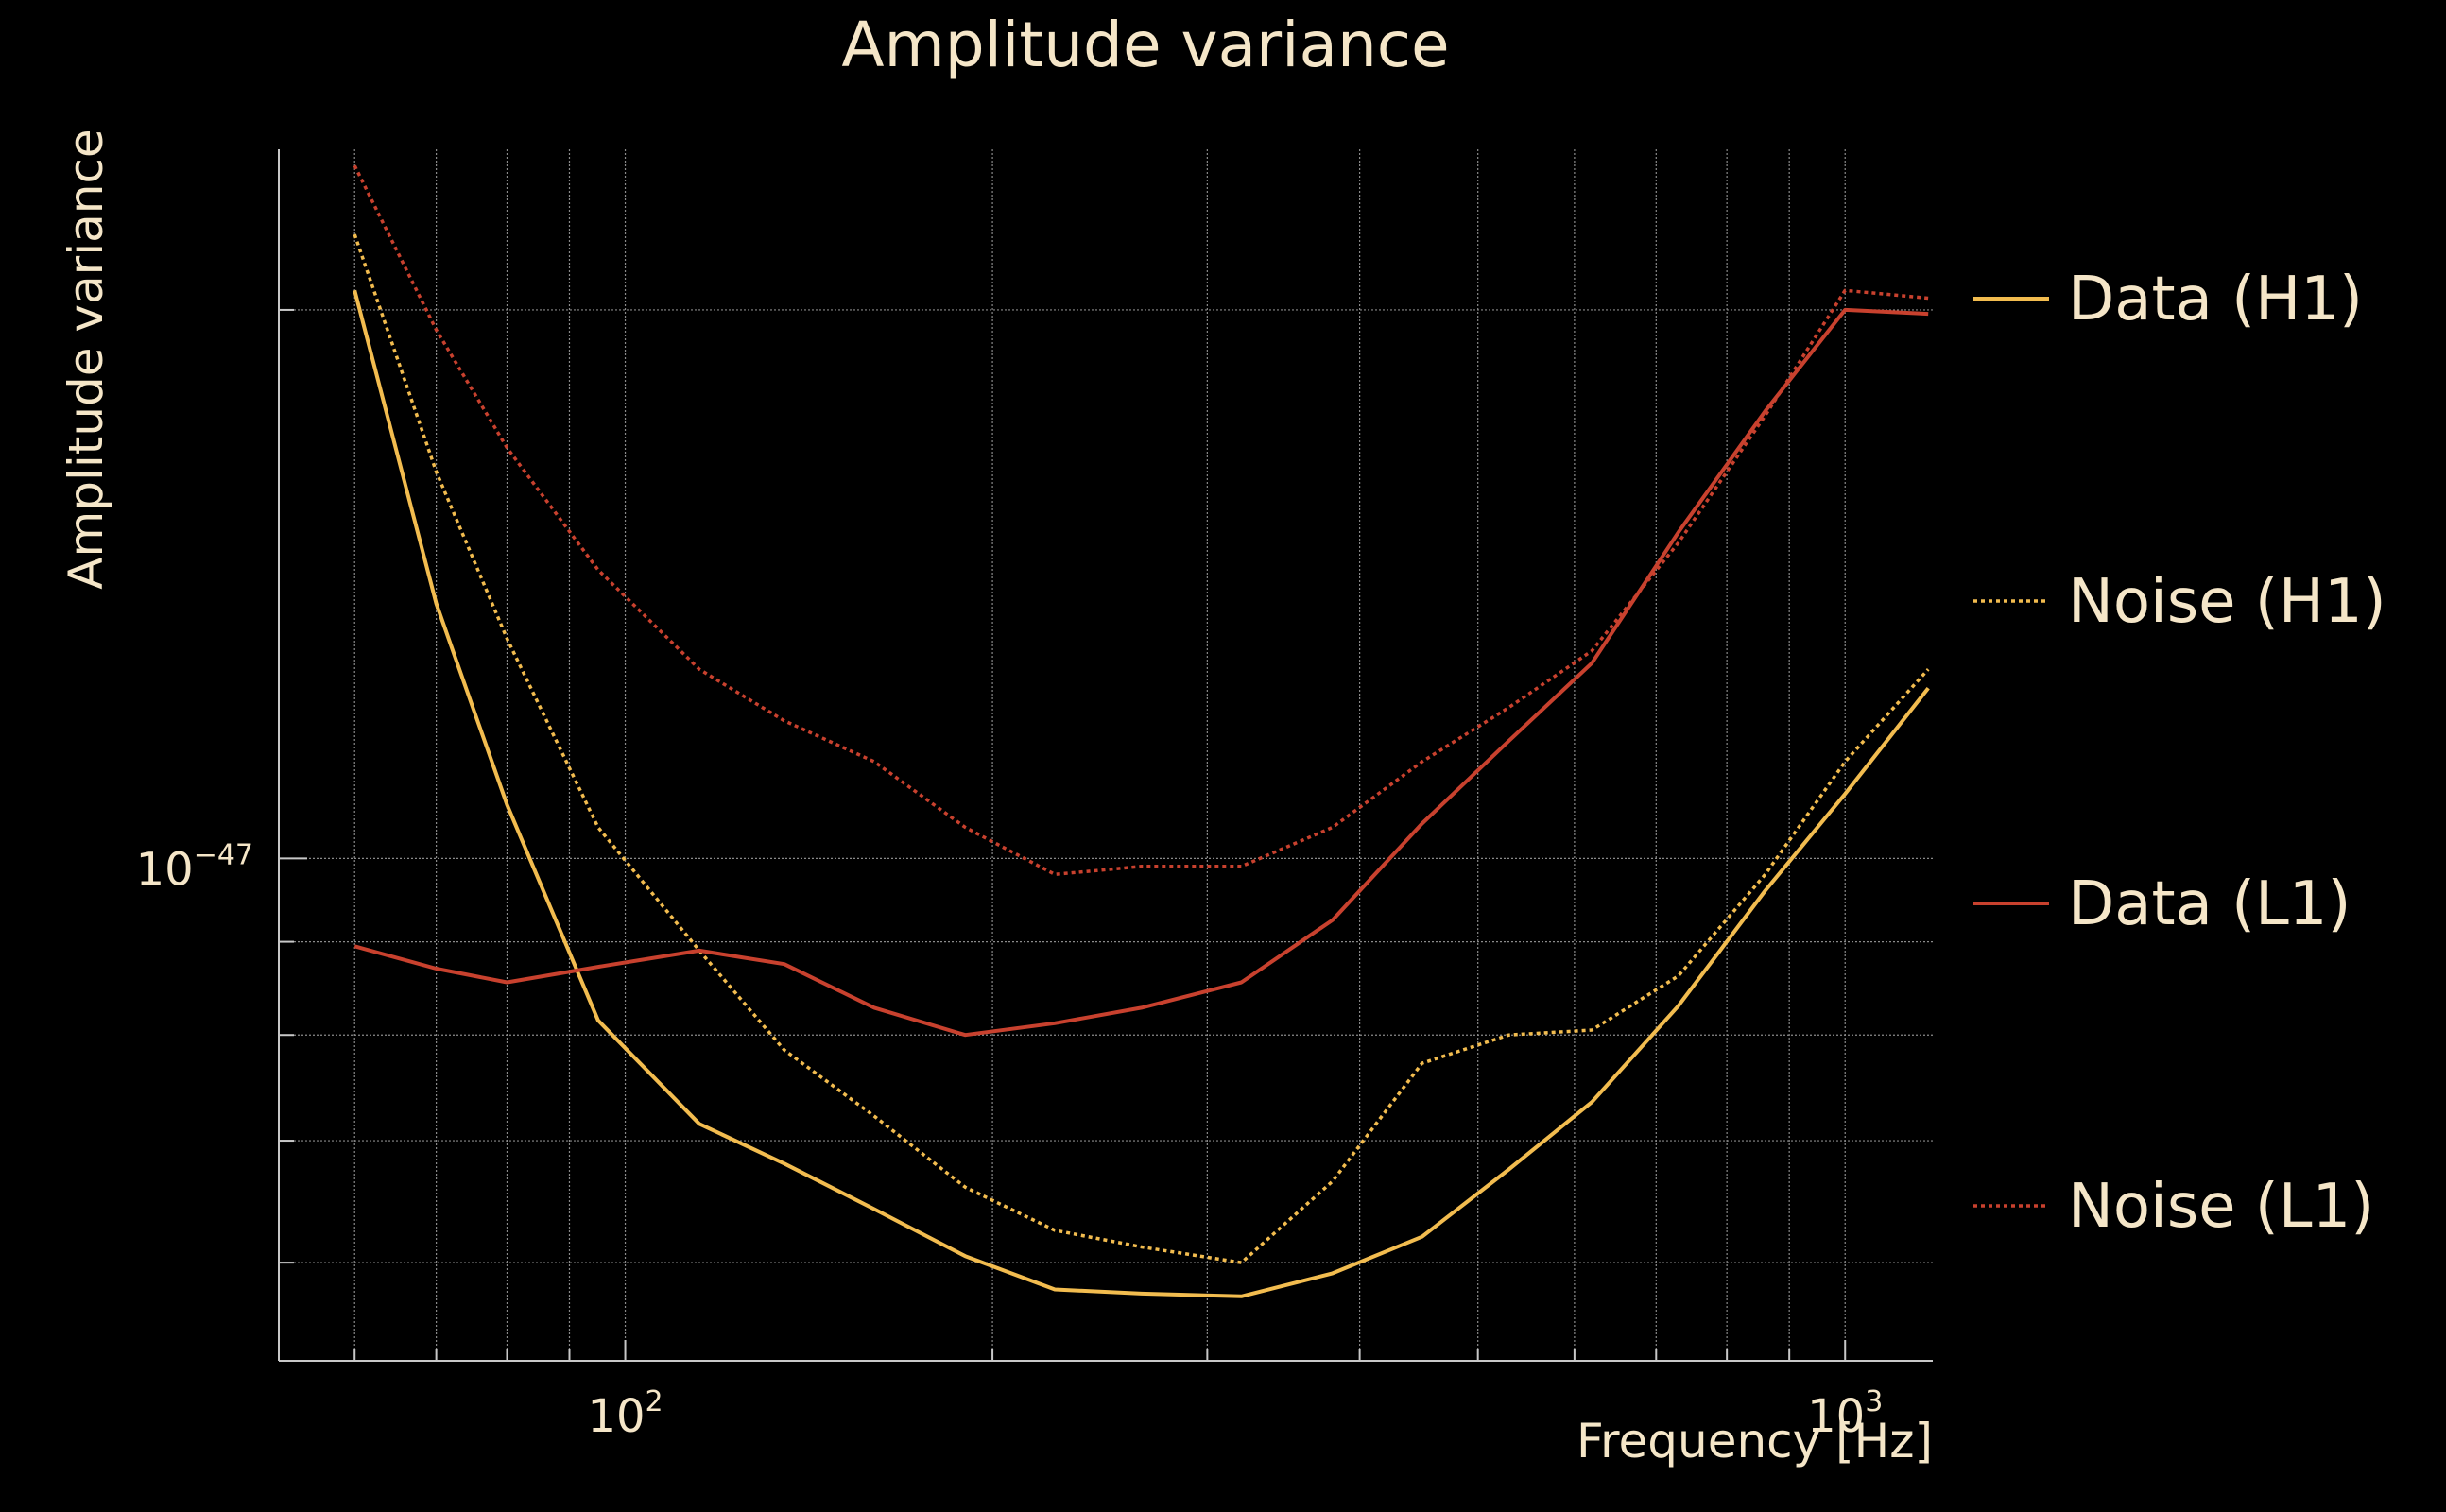 The image size is (2446, 1512). What do you see at coordinates (1845, 1414) in the screenshot?
I see `x-tick-label: 10³` at bounding box center [1845, 1414].